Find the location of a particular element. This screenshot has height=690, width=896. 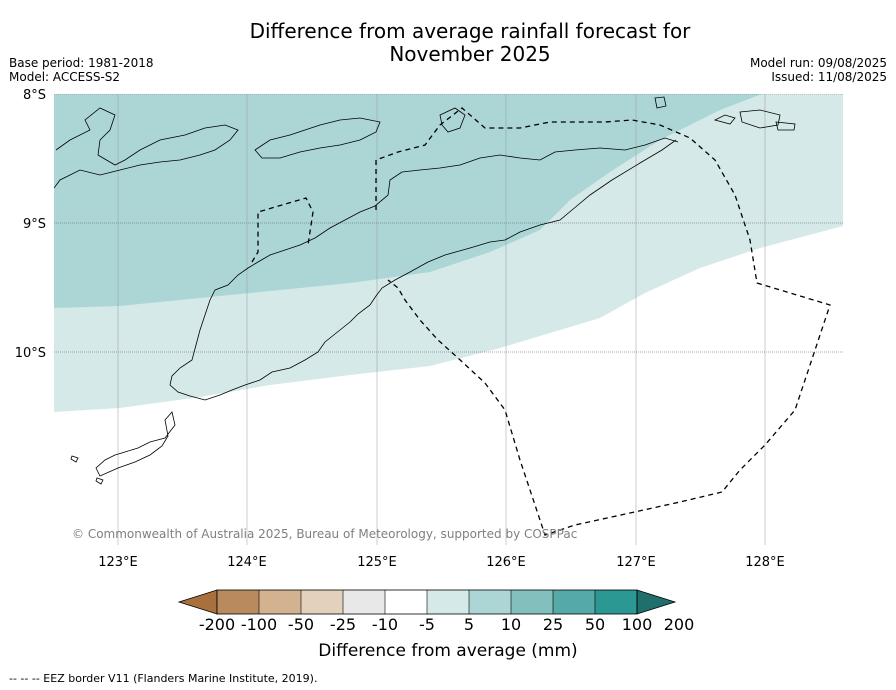

lat-labels: 8°S 9°S 10°S is located at coordinates (30, 224).